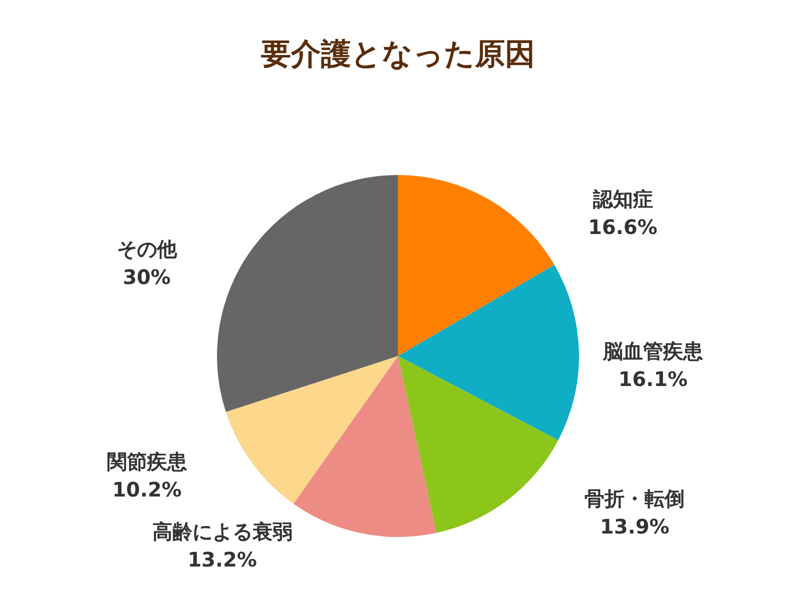  I want to click on chart-title: 要介護となった原因, so click(398, 54).